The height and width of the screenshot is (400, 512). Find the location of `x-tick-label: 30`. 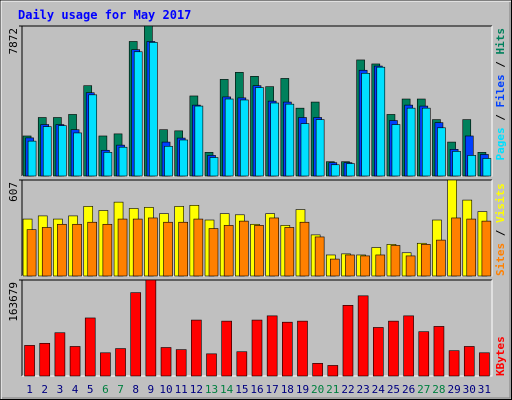

x-tick-label: 30 is located at coordinates (469, 389).